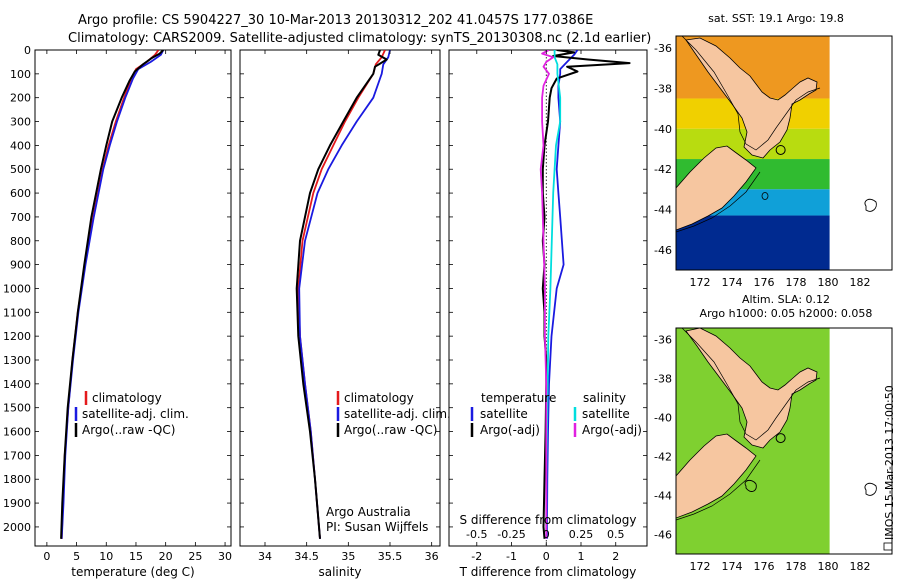 The image size is (900, 580). I want to click on temperature-series-climatology, so click(110, 294).